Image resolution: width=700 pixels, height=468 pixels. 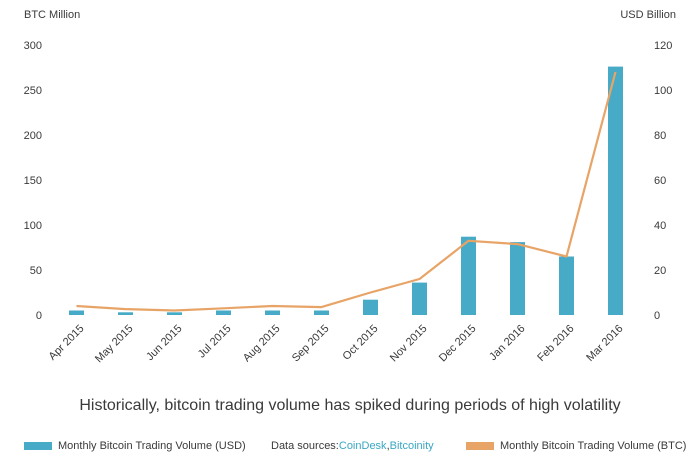 What do you see at coordinates (663, 46) in the screenshot?
I see `right-tick-label: 120` at bounding box center [663, 46].